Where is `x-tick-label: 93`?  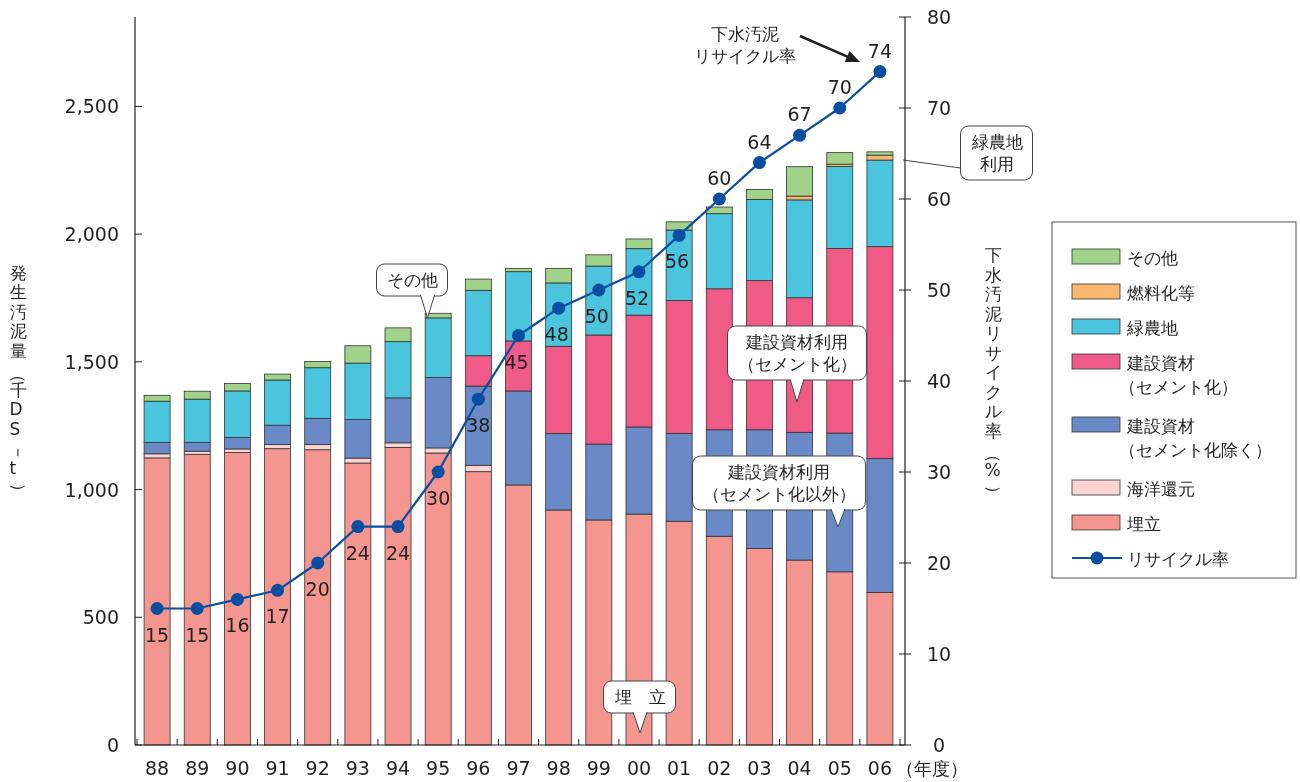
x-tick-label: 93 is located at coordinates (357, 768).